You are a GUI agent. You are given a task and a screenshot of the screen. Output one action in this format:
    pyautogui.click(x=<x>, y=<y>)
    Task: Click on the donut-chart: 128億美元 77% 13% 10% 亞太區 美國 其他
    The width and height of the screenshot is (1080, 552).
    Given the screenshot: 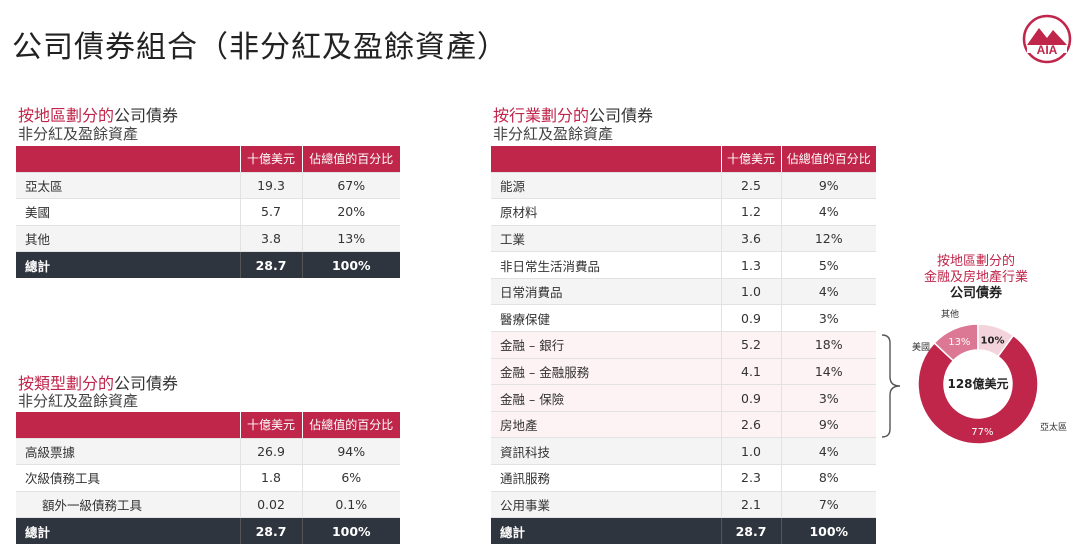 What is the action you would take?
    pyautogui.click(x=989, y=376)
    